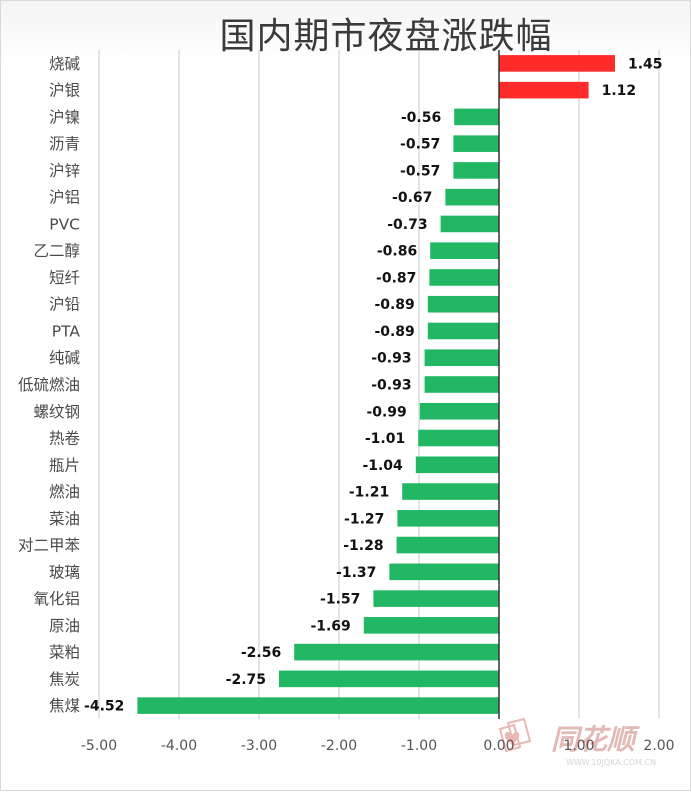 This screenshot has width=691, height=792. I want to click on data-label: -1.21, so click(369, 493).